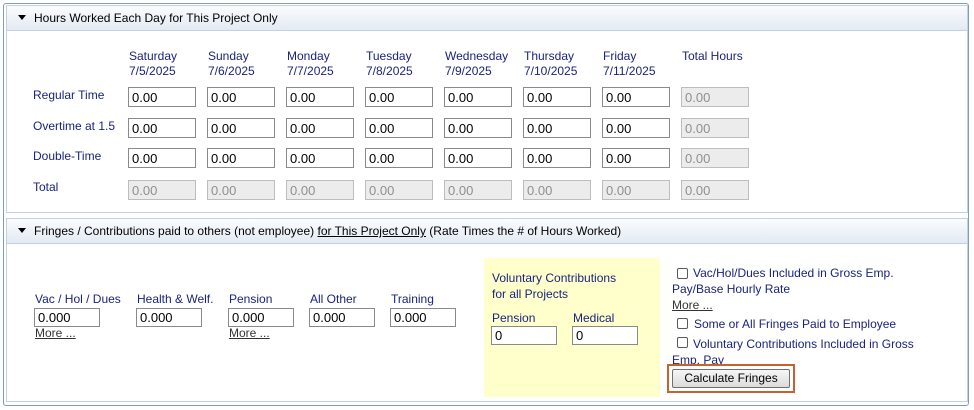 This screenshot has width=974, height=410. Describe the element at coordinates (251, 299) in the screenshot. I see `pension-label: Pension` at that location.